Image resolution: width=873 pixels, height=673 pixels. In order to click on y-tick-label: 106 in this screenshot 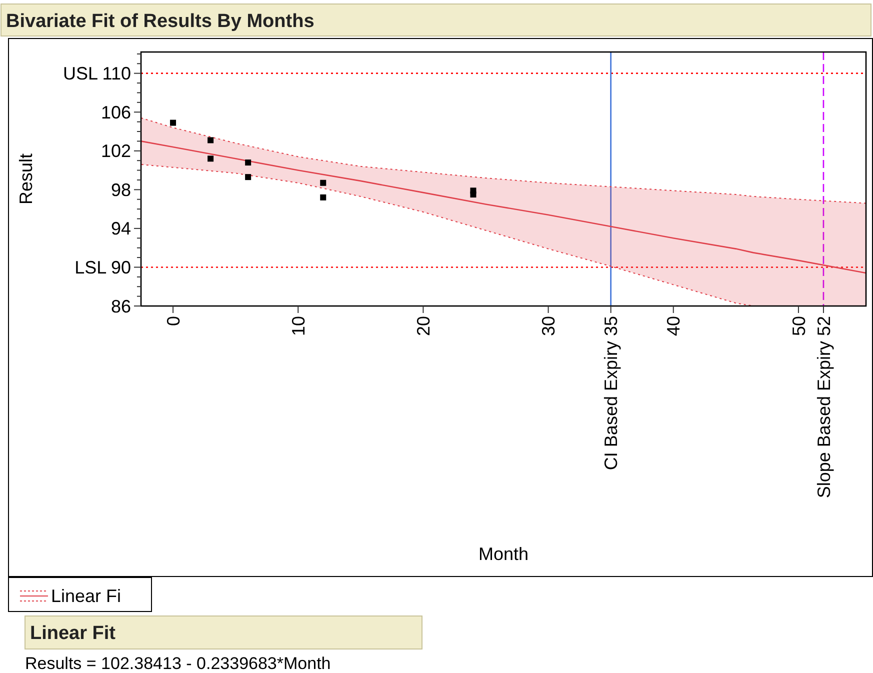, I will do `click(115, 112)`.